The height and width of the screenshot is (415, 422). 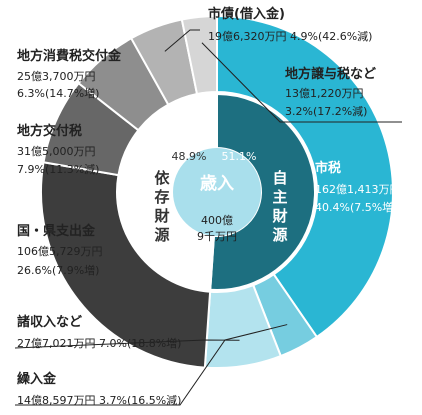 I want to click on slice-amount-koufuzei: 31億5,000万円, so click(x=56, y=151).